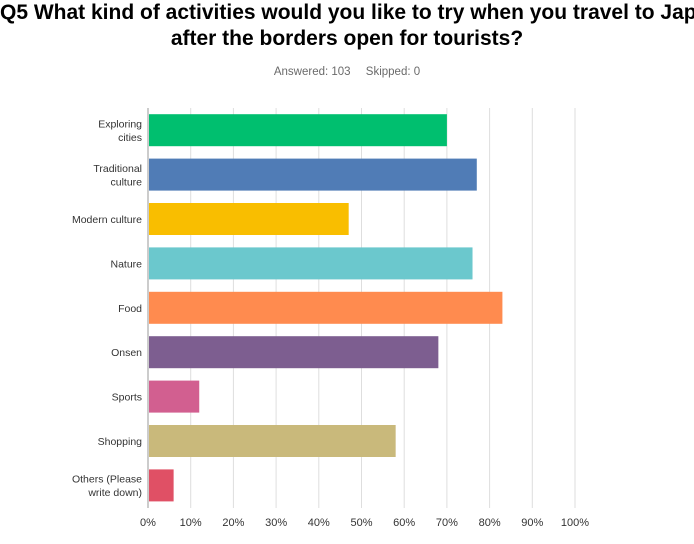  I want to click on x-tick-label: 90%, so click(532, 523).